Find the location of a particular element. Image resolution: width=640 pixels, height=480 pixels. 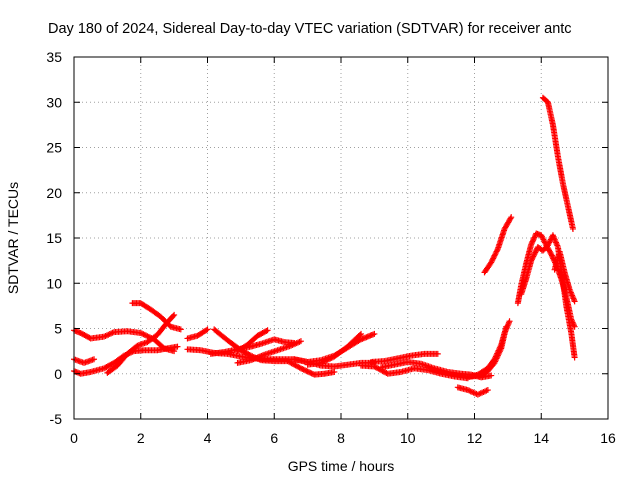

y-tick-labels: -5 0 5 10 15 20 25 30 35 is located at coordinates (54, 238).